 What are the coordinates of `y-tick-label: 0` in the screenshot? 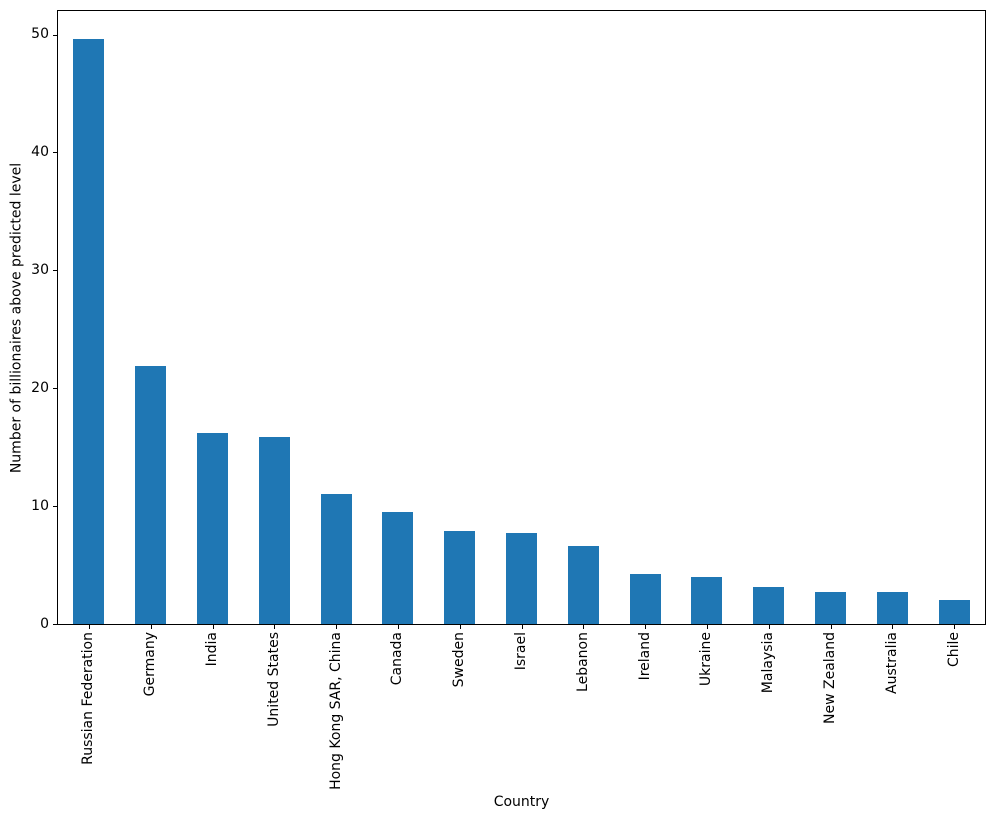 It's located at (44, 623).